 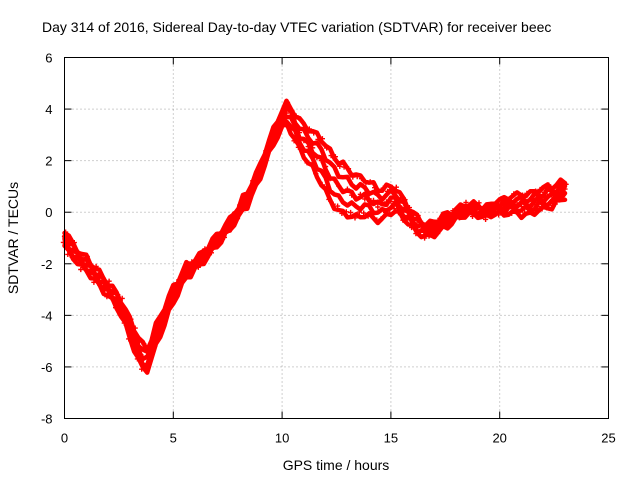 What do you see at coordinates (391, 438) in the screenshot?
I see `x-tick-label: 15` at bounding box center [391, 438].